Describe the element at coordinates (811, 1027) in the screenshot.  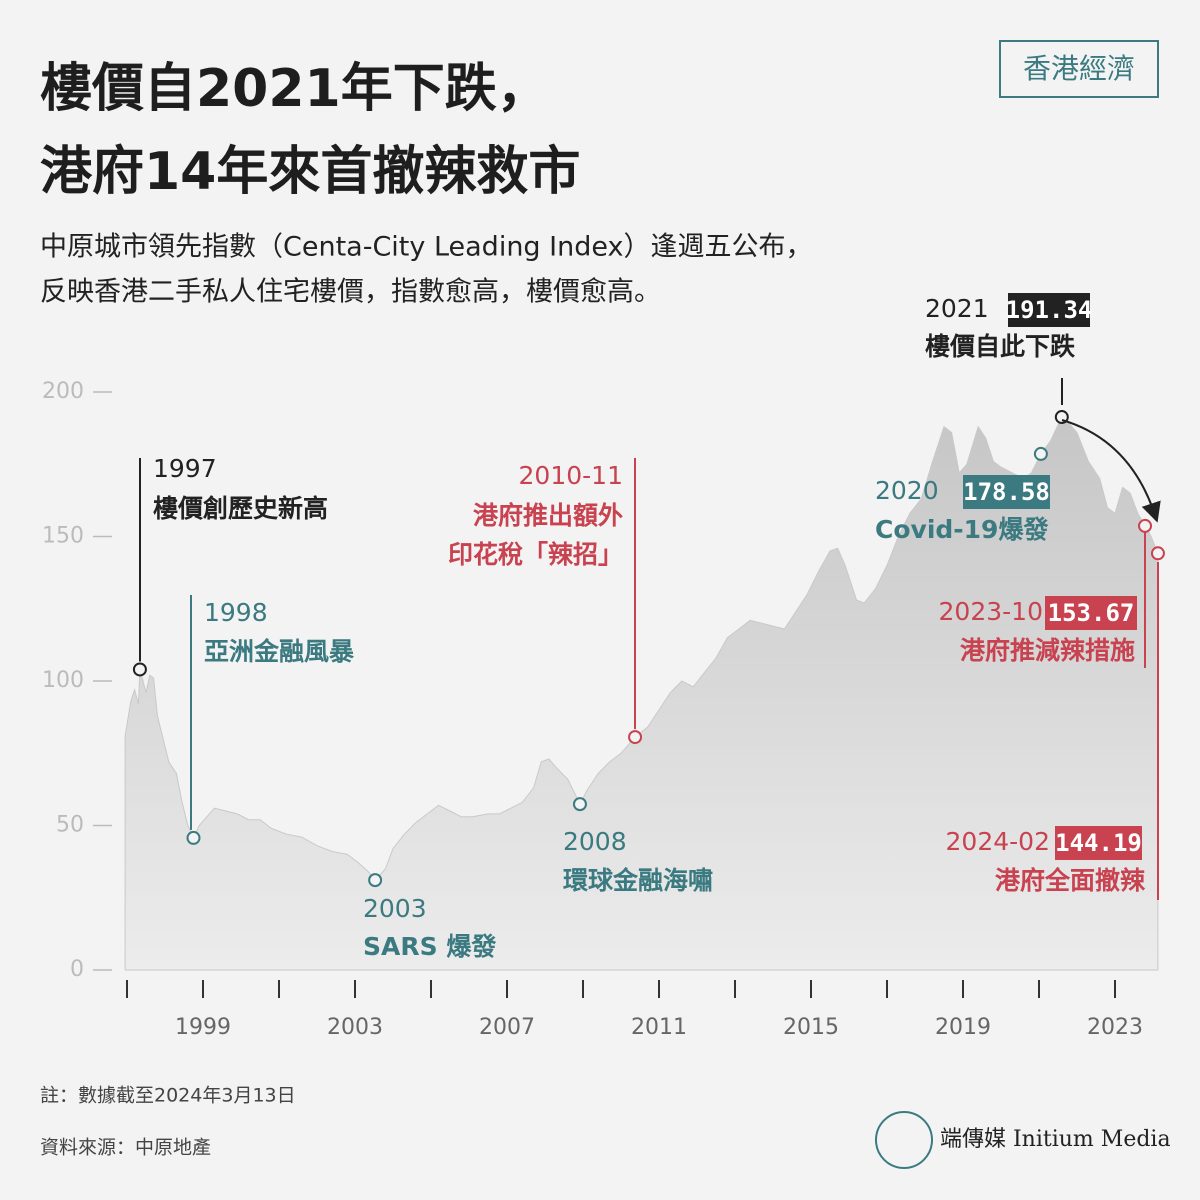
I see `x-tick-label: 2015` at that location.